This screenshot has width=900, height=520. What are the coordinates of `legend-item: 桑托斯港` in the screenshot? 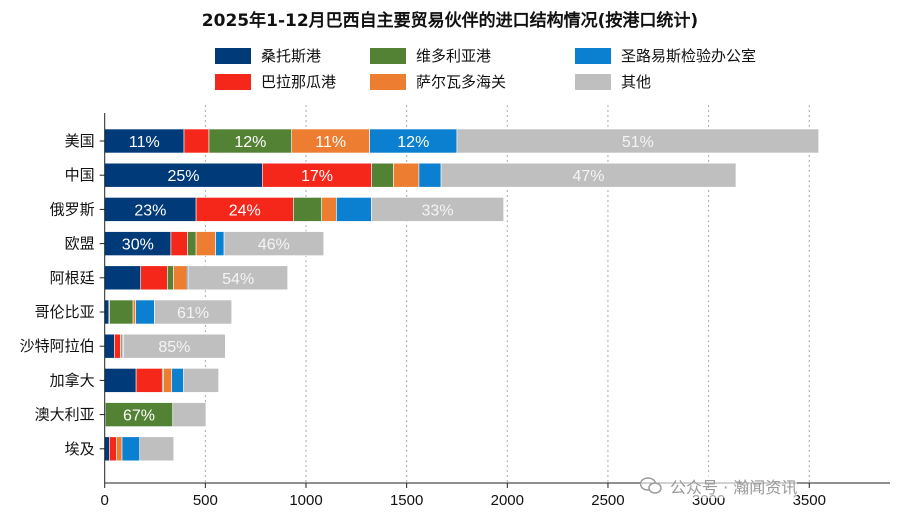 It's located at (268, 55).